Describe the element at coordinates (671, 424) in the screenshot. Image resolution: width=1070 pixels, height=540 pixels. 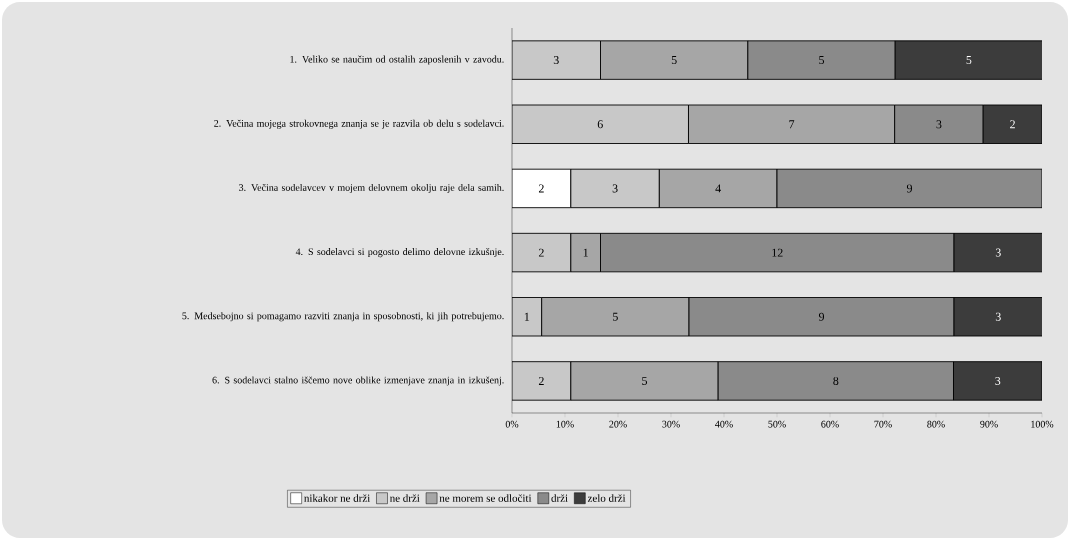
I see `x-tick-label: 30%` at that location.